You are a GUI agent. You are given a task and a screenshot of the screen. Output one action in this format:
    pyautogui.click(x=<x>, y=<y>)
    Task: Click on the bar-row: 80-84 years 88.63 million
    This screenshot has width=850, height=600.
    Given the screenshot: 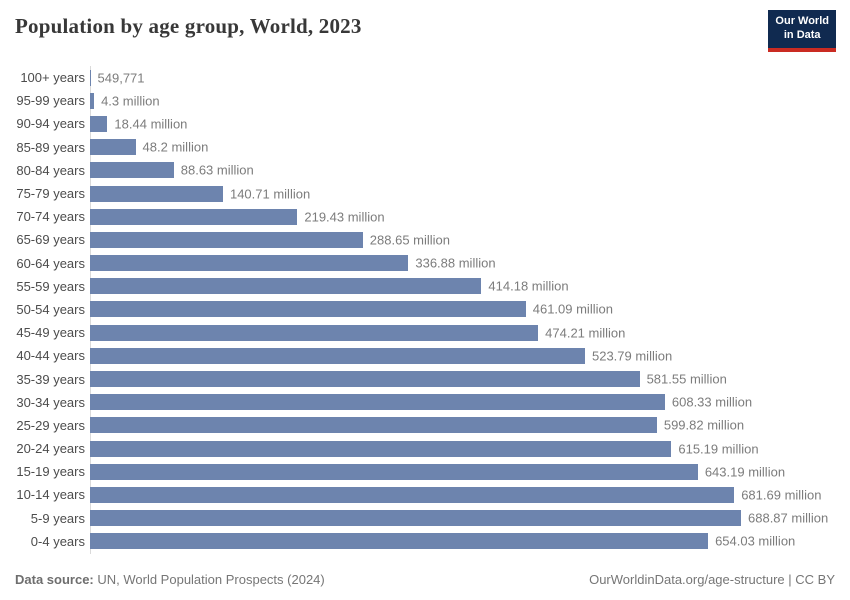 What is the action you would take?
    pyautogui.click(x=425, y=170)
    